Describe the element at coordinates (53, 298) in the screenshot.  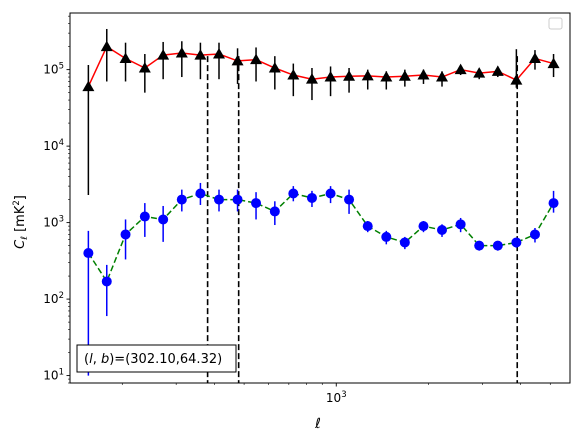
I see `y-tick-label-1: 102` at that location.